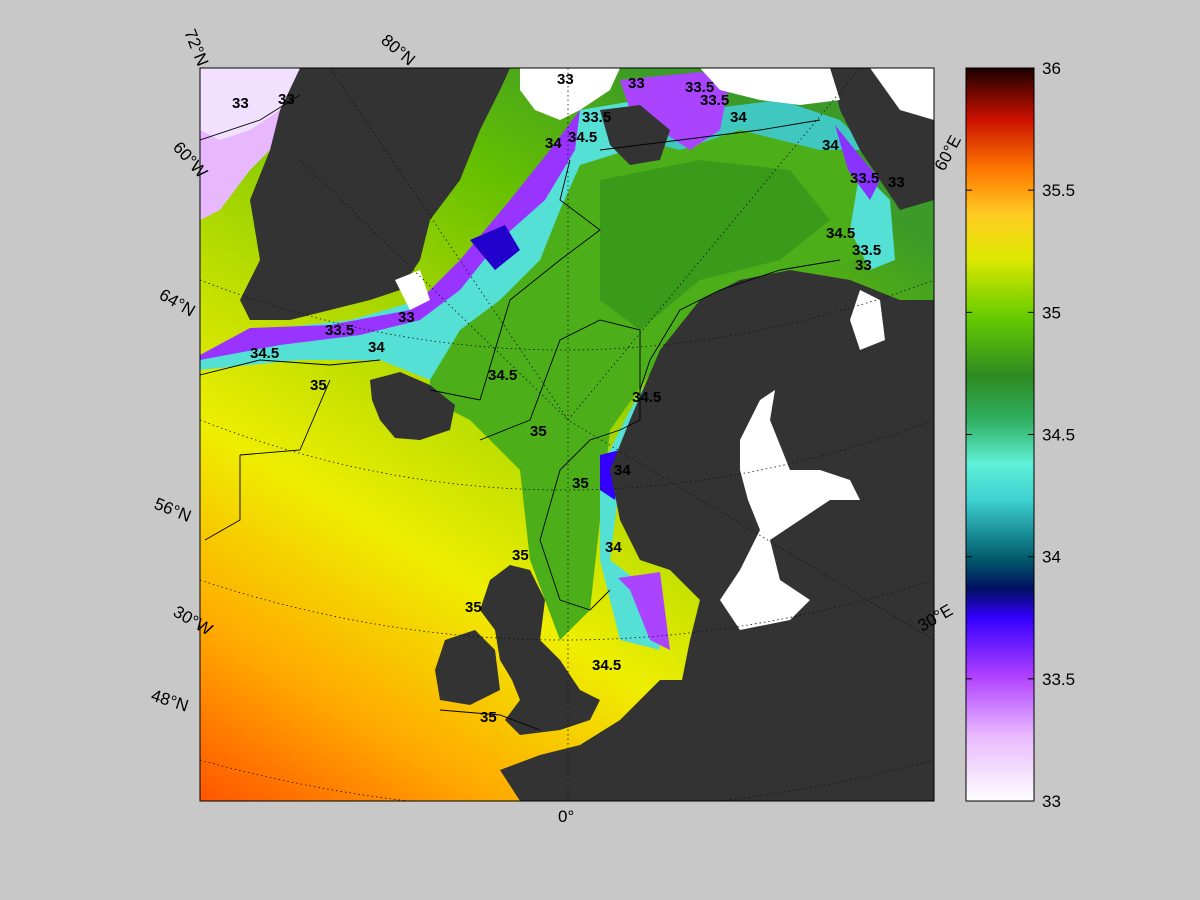 This screenshot has width=1200, height=900. I want to click on lat-72n-label: 72°N, so click(196, 47).